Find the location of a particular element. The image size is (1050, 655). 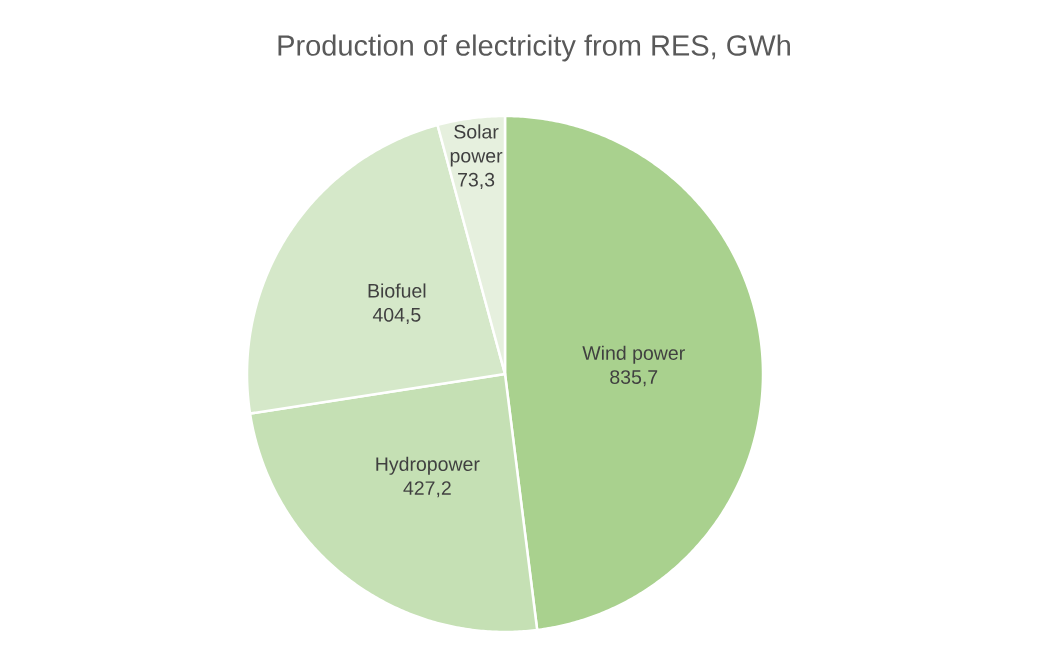

data-label: 404,5 is located at coordinates (396, 316).